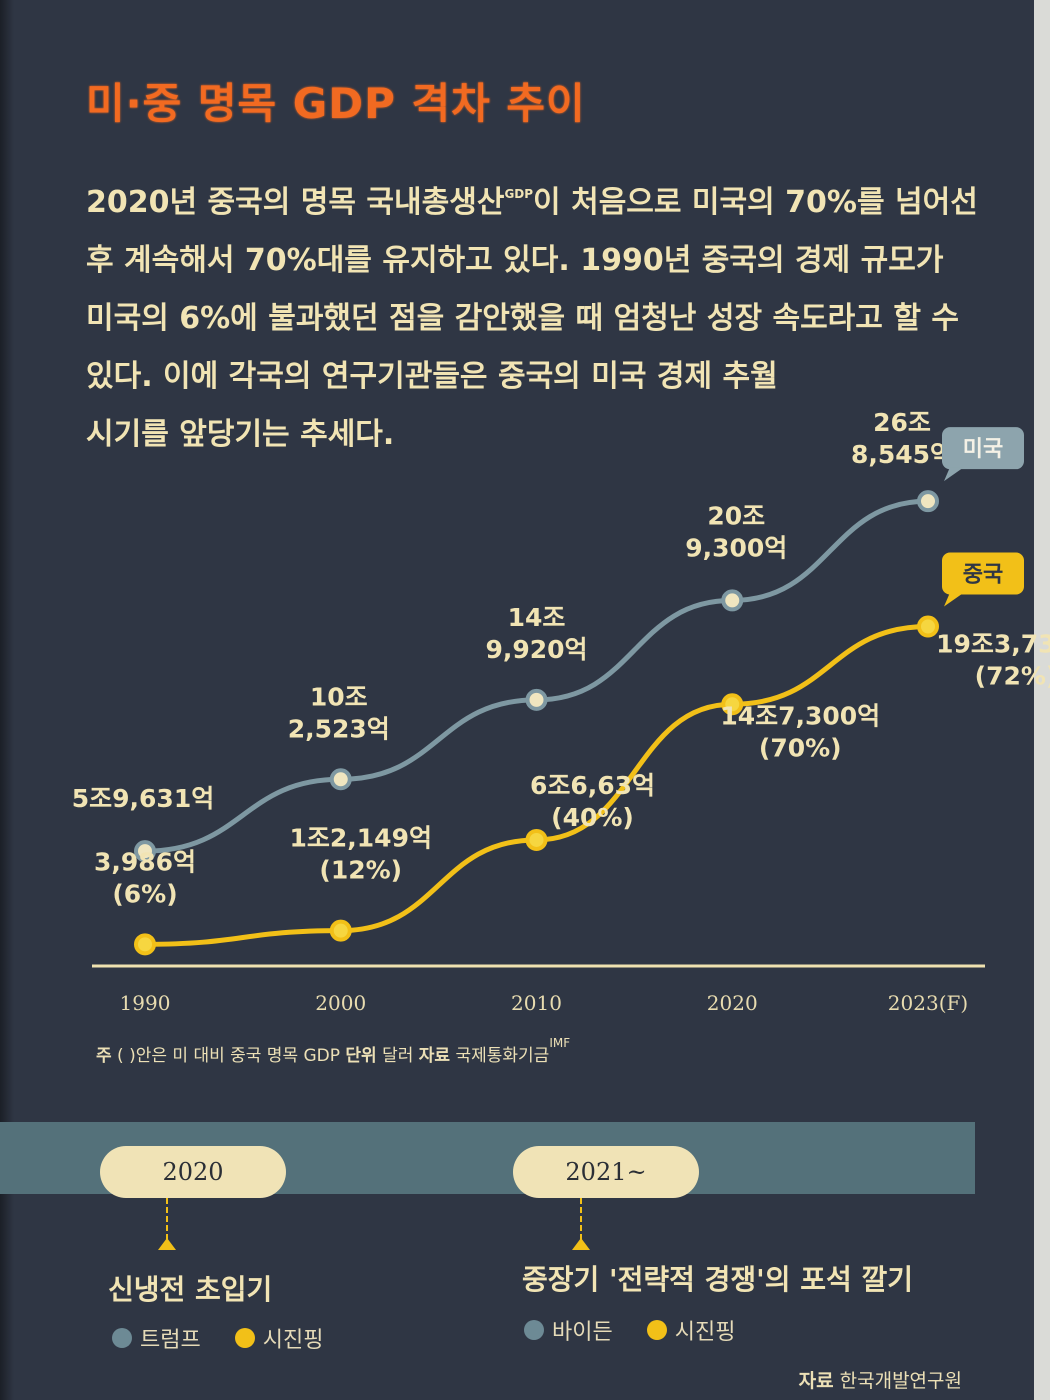 This screenshot has width=1050, height=1400. I want to click on phase-title-2: 중장기 '전략적 경쟁'의 포석 깔기, so click(718, 1279).